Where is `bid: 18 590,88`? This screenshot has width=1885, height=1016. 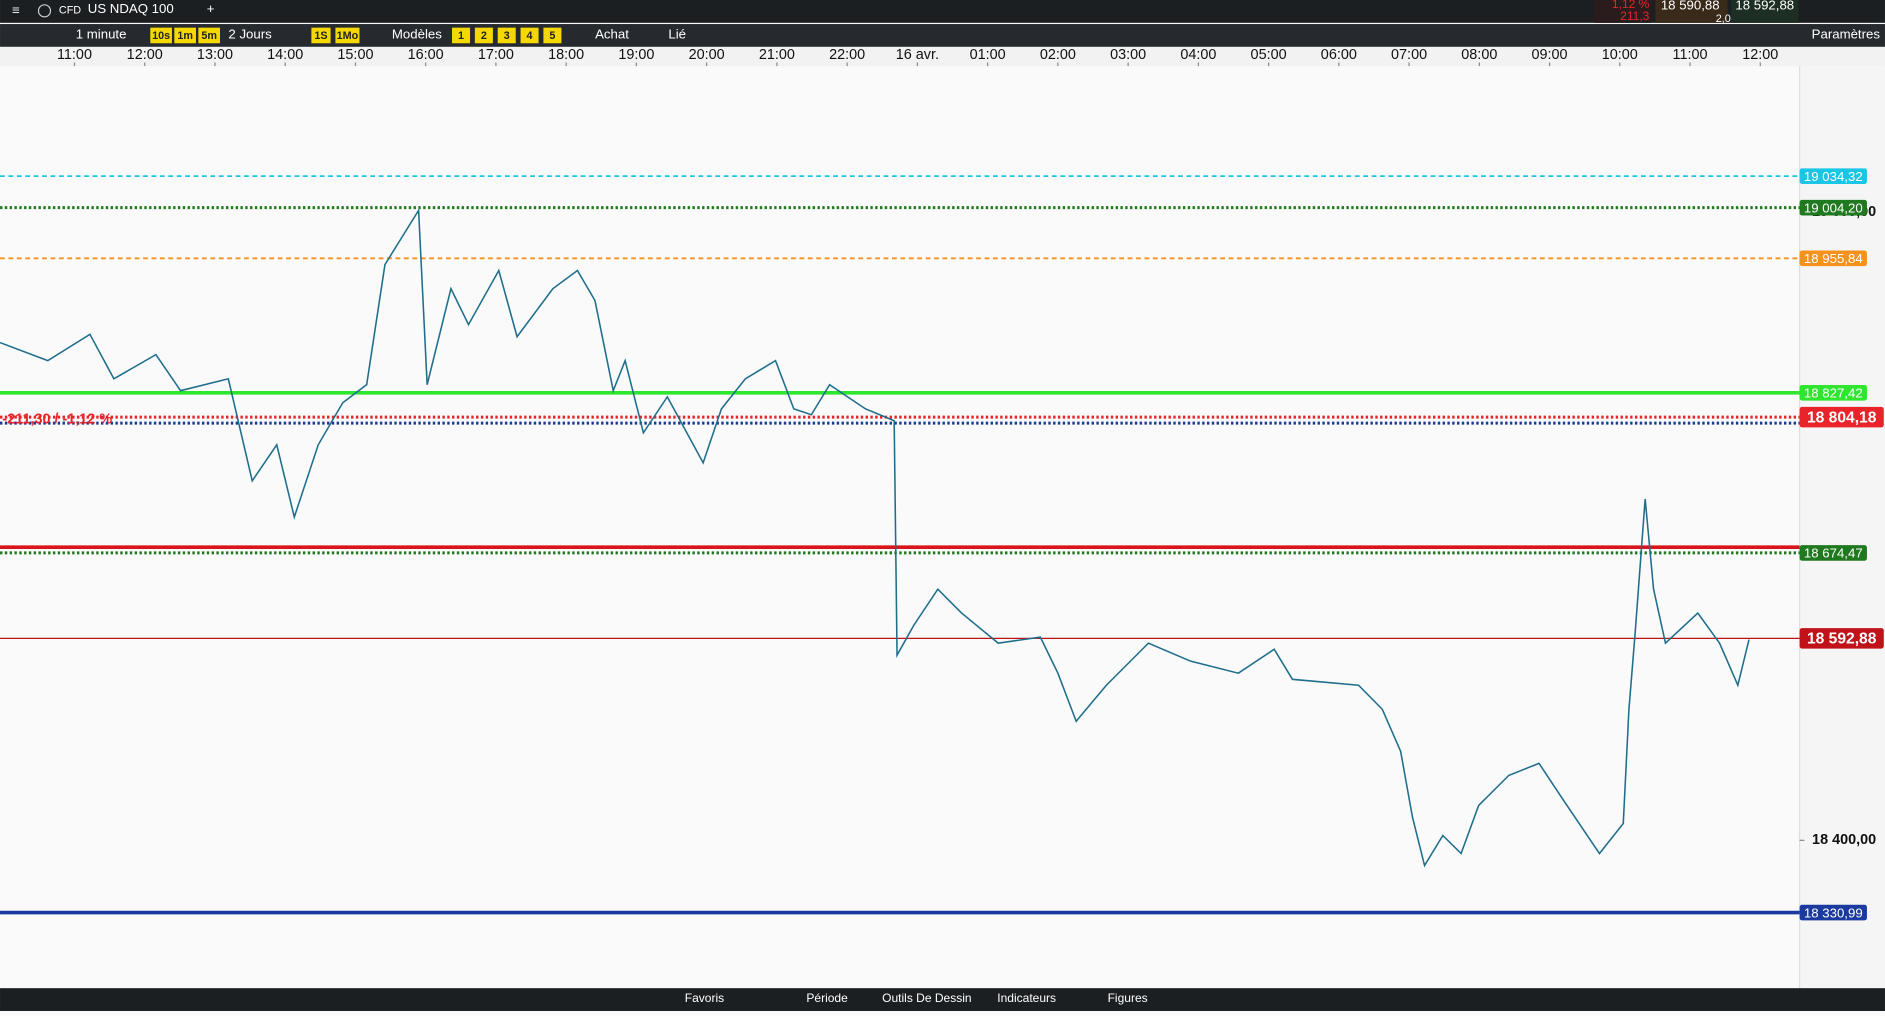
bid: 18 590,88 is located at coordinates (1690, 6).